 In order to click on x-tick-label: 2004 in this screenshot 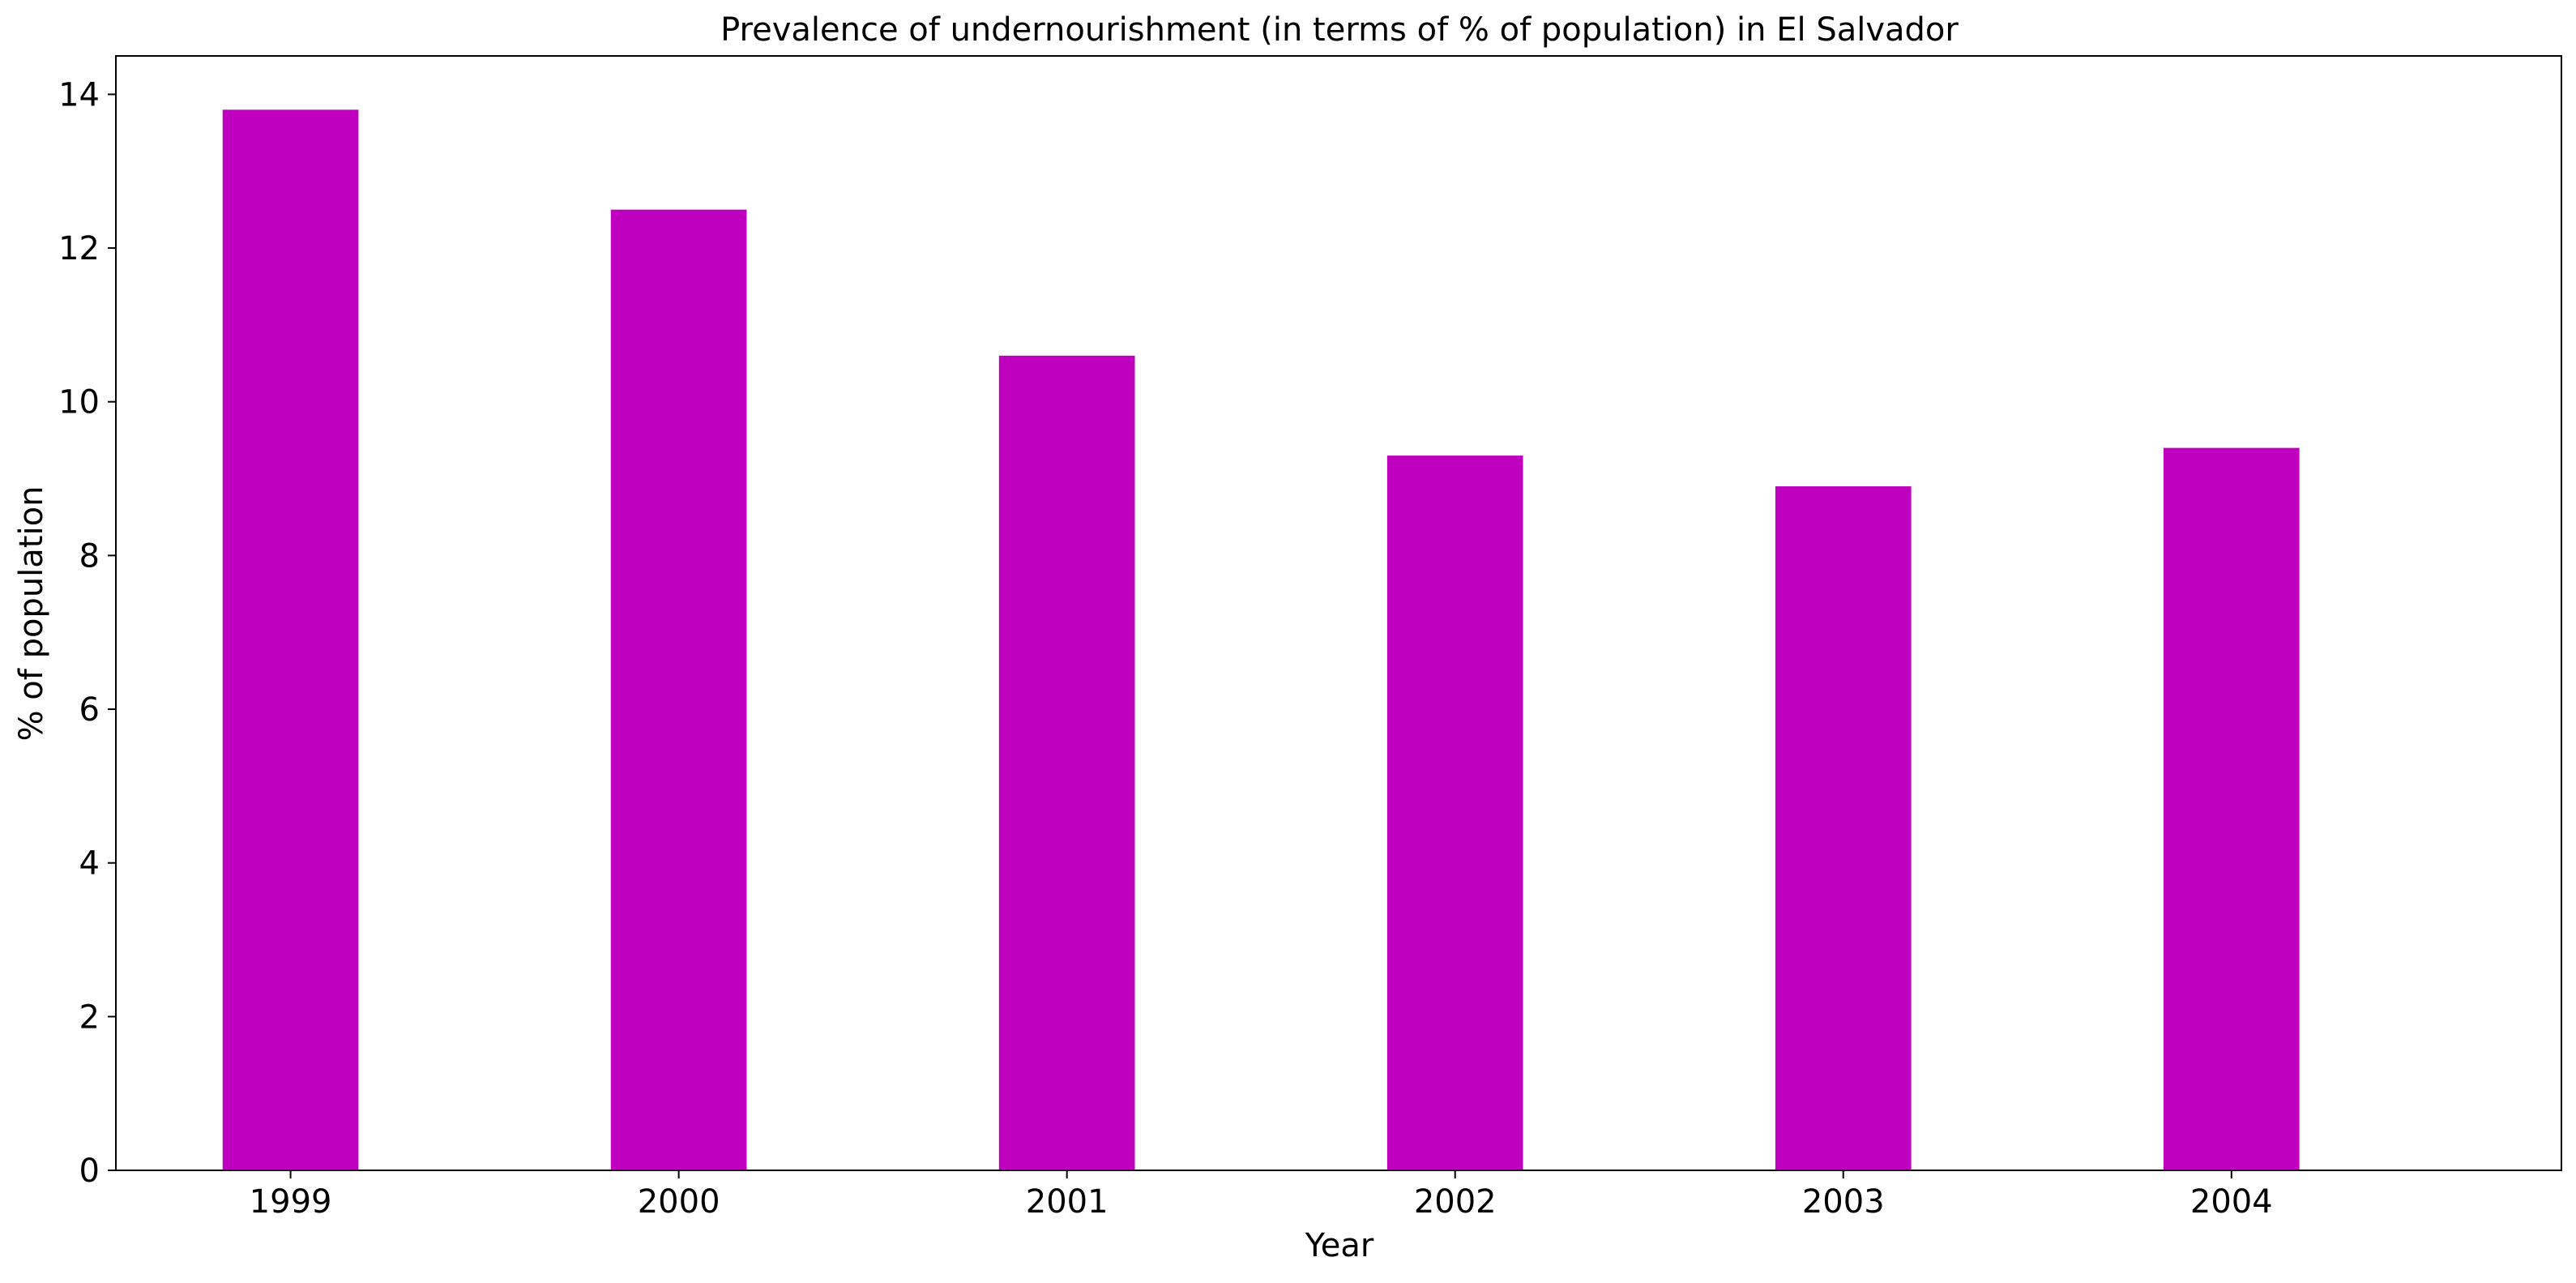, I will do `click(2231, 1202)`.